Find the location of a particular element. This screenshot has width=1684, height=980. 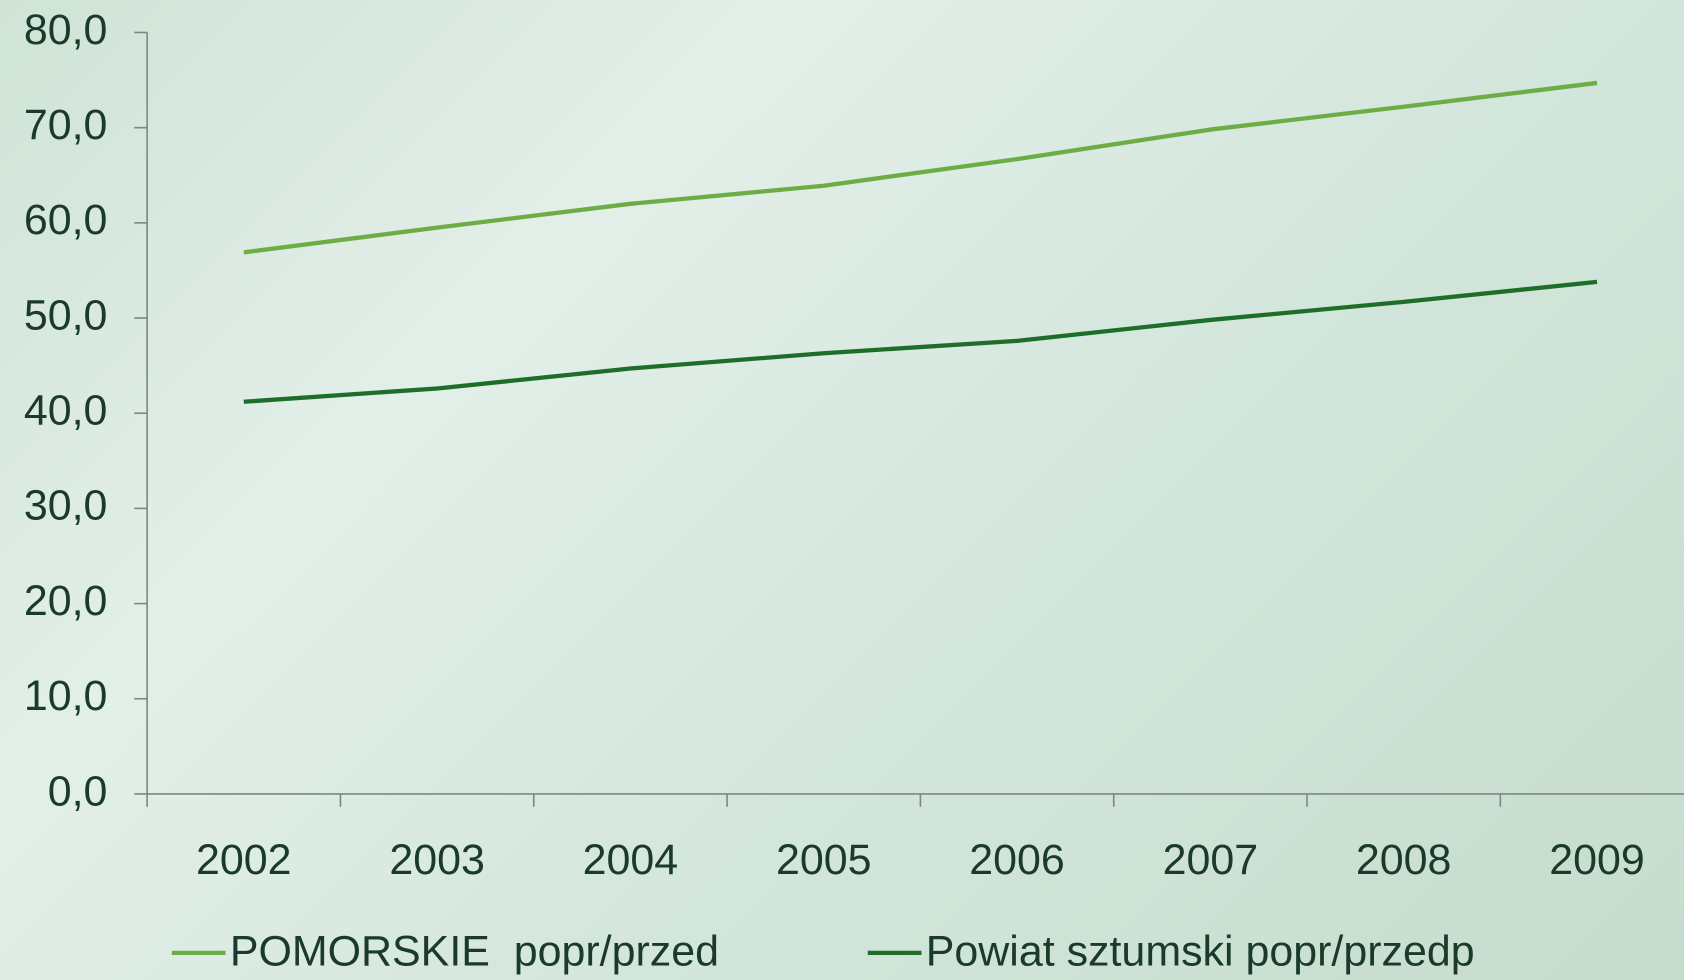

y-tick-label: 20,0 is located at coordinates (66, 601).